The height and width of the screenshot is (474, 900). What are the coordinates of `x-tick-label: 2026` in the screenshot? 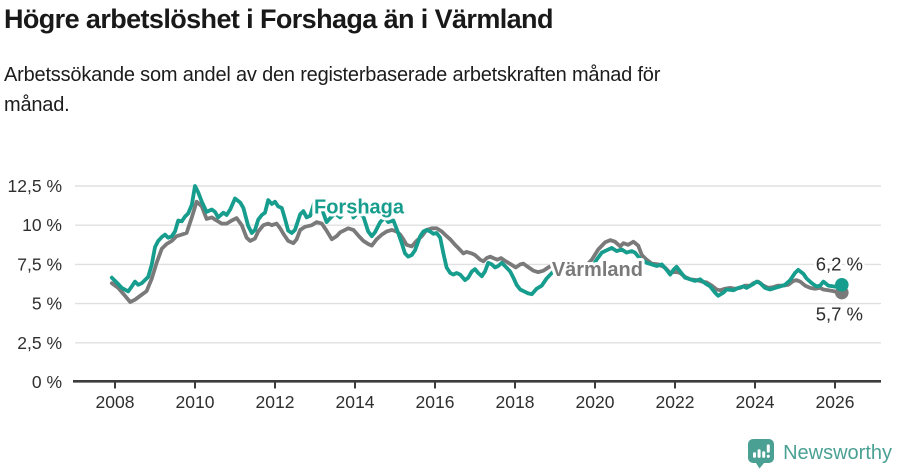 It's located at (835, 402).